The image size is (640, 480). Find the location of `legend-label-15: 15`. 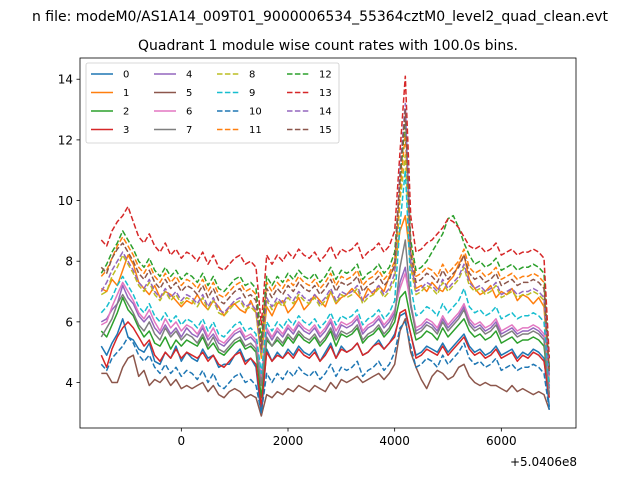

legend-label-15: 15 is located at coordinates (325, 130).